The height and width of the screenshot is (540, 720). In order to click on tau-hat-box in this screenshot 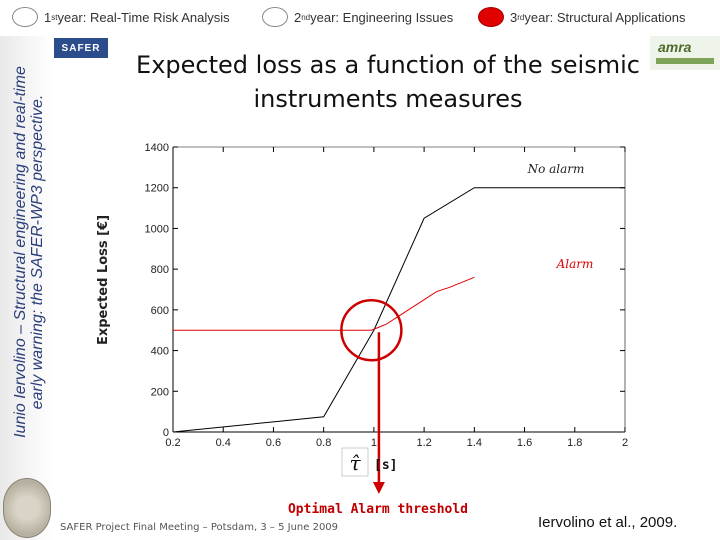, I will do `click(355, 462)`.